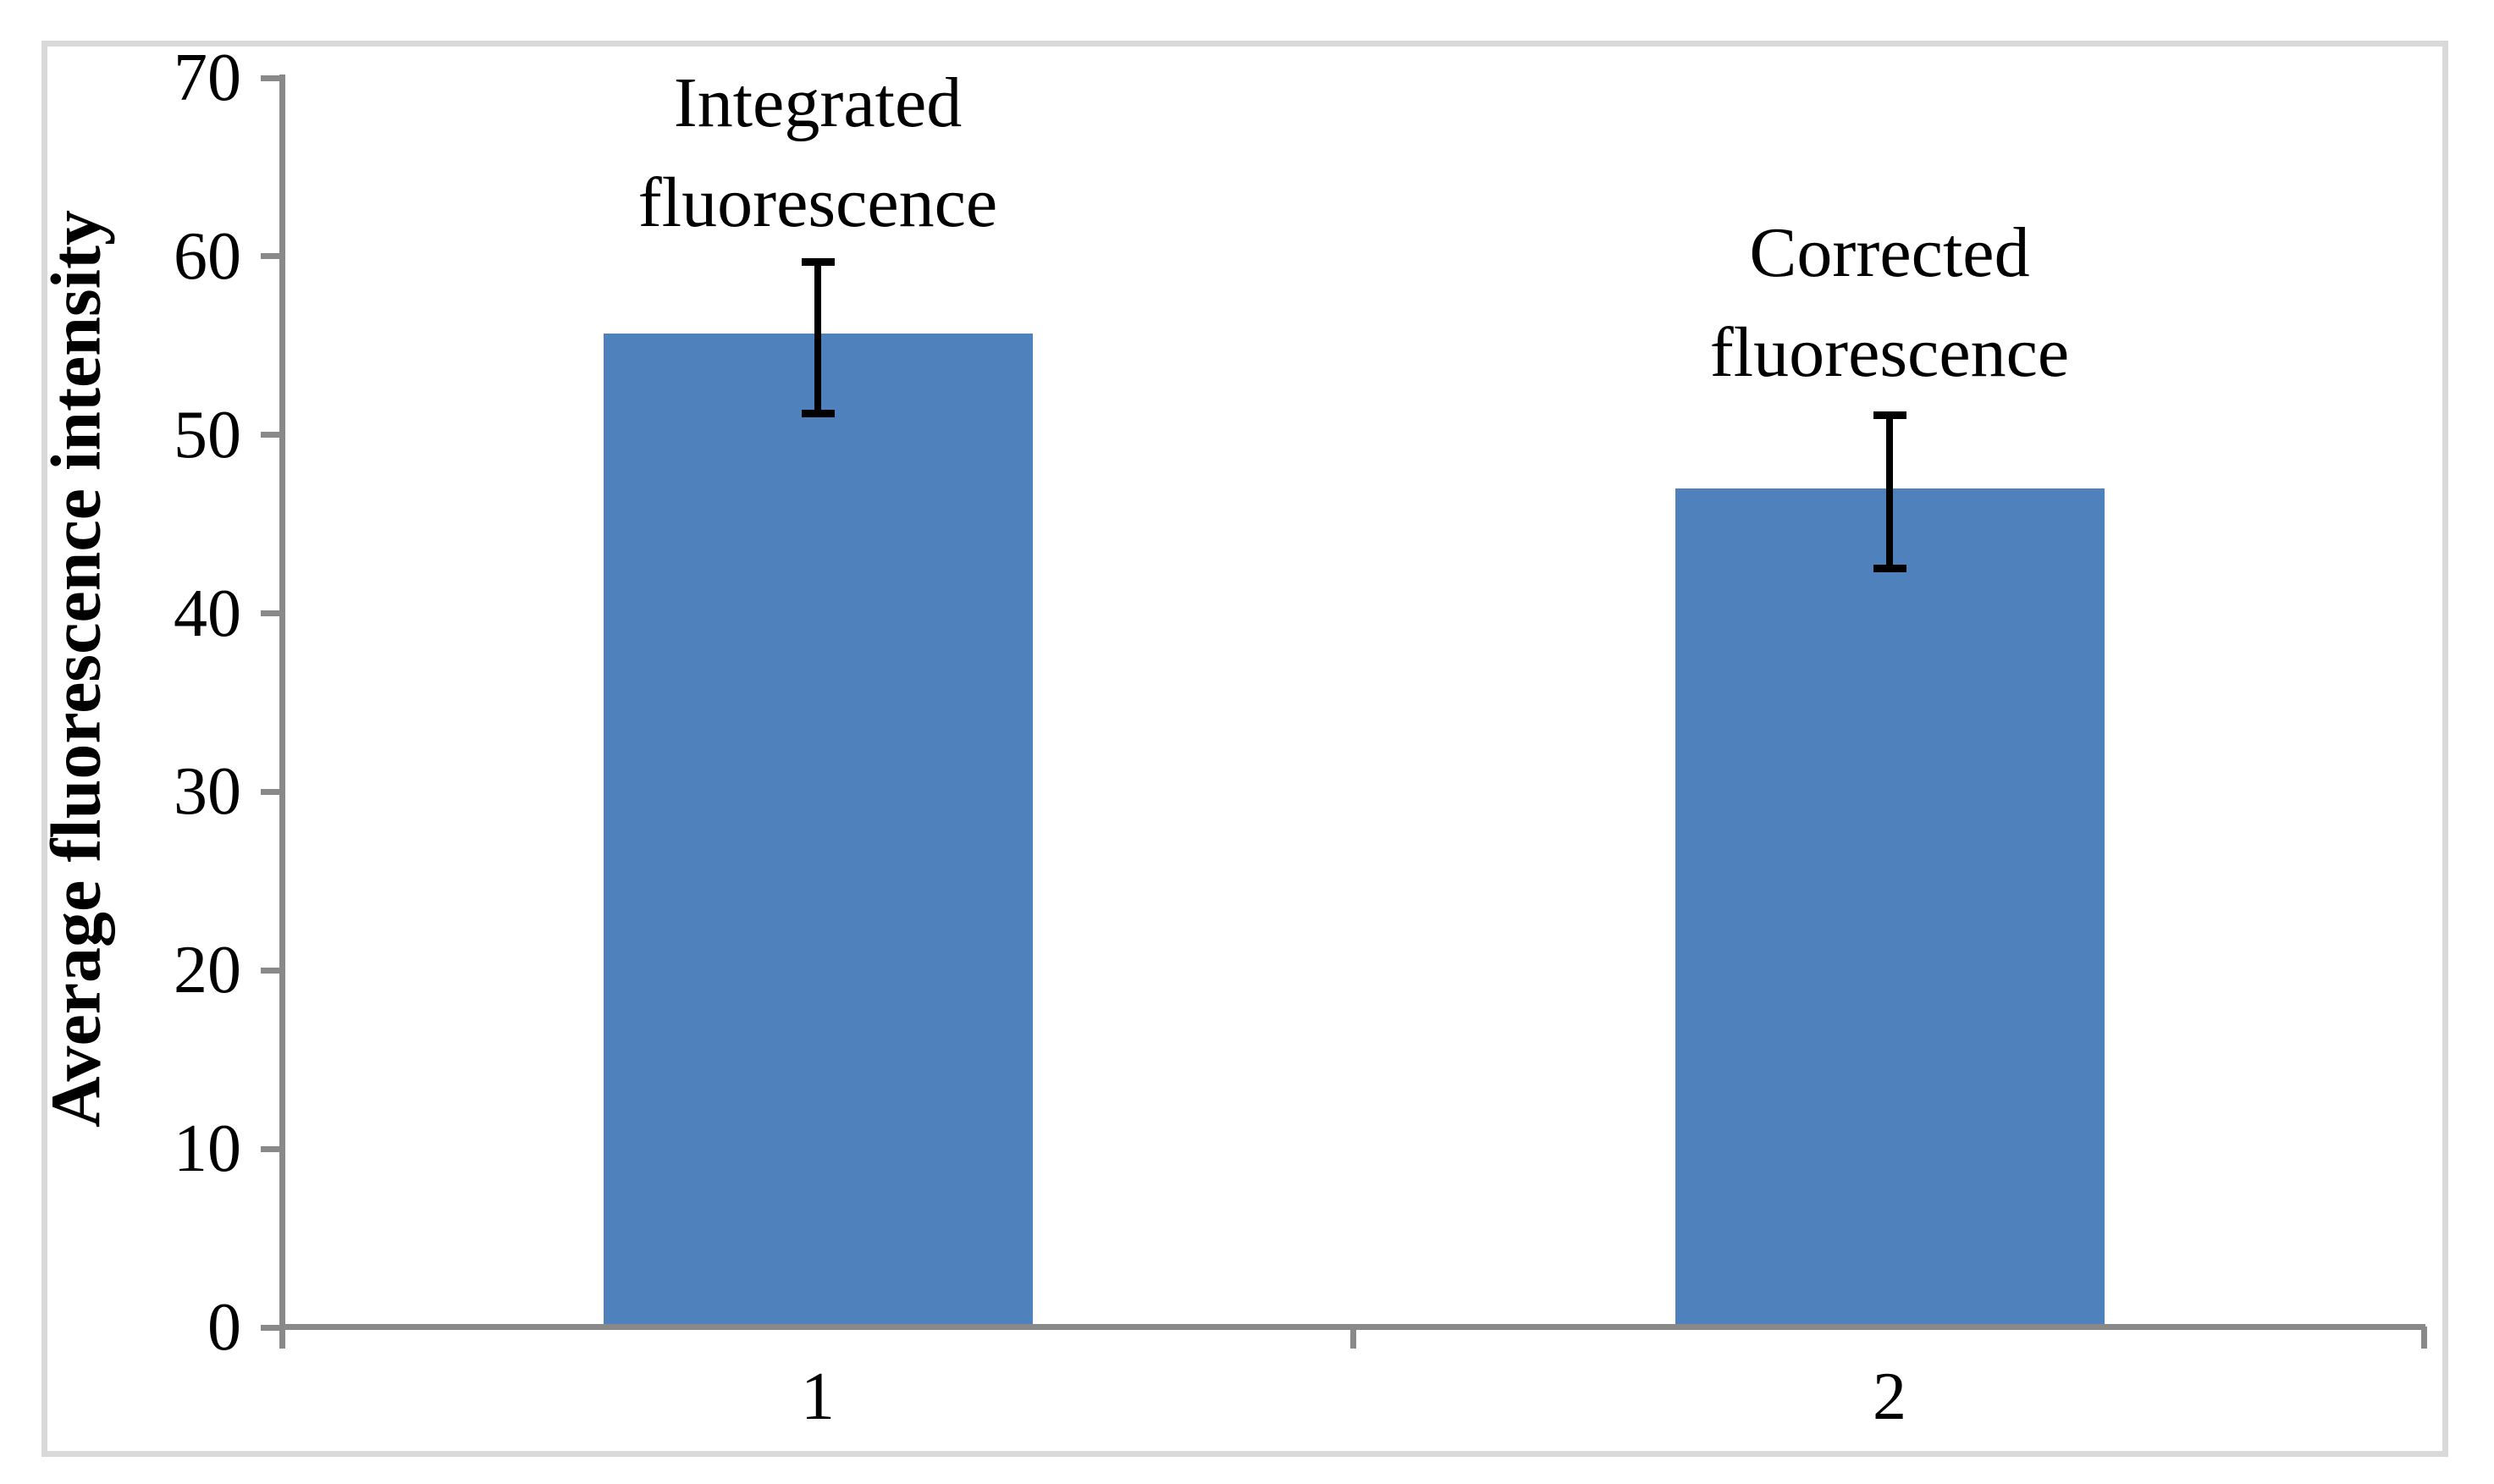 The image size is (2494, 1484). Describe the element at coordinates (818, 102) in the screenshot. I see `bar-data-label-line: Integrated` at that location.